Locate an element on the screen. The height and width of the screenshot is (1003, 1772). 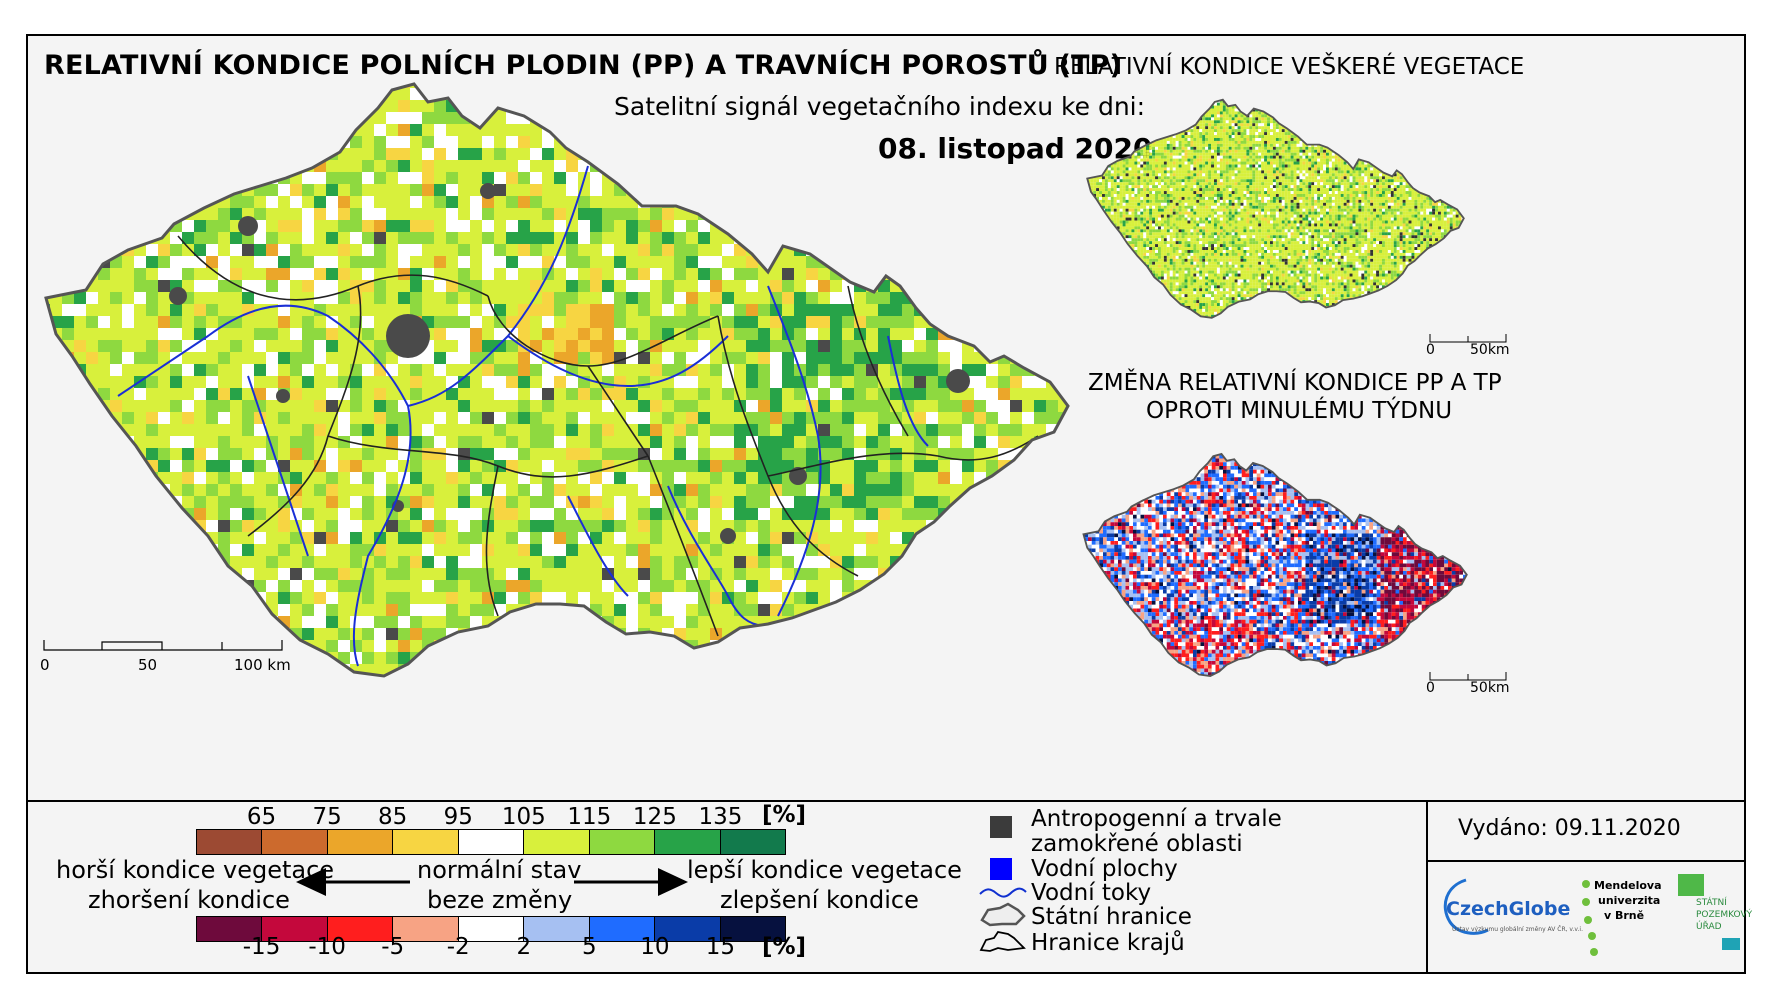
condition-tick-label: 85 is located at coordinates (392, 817).